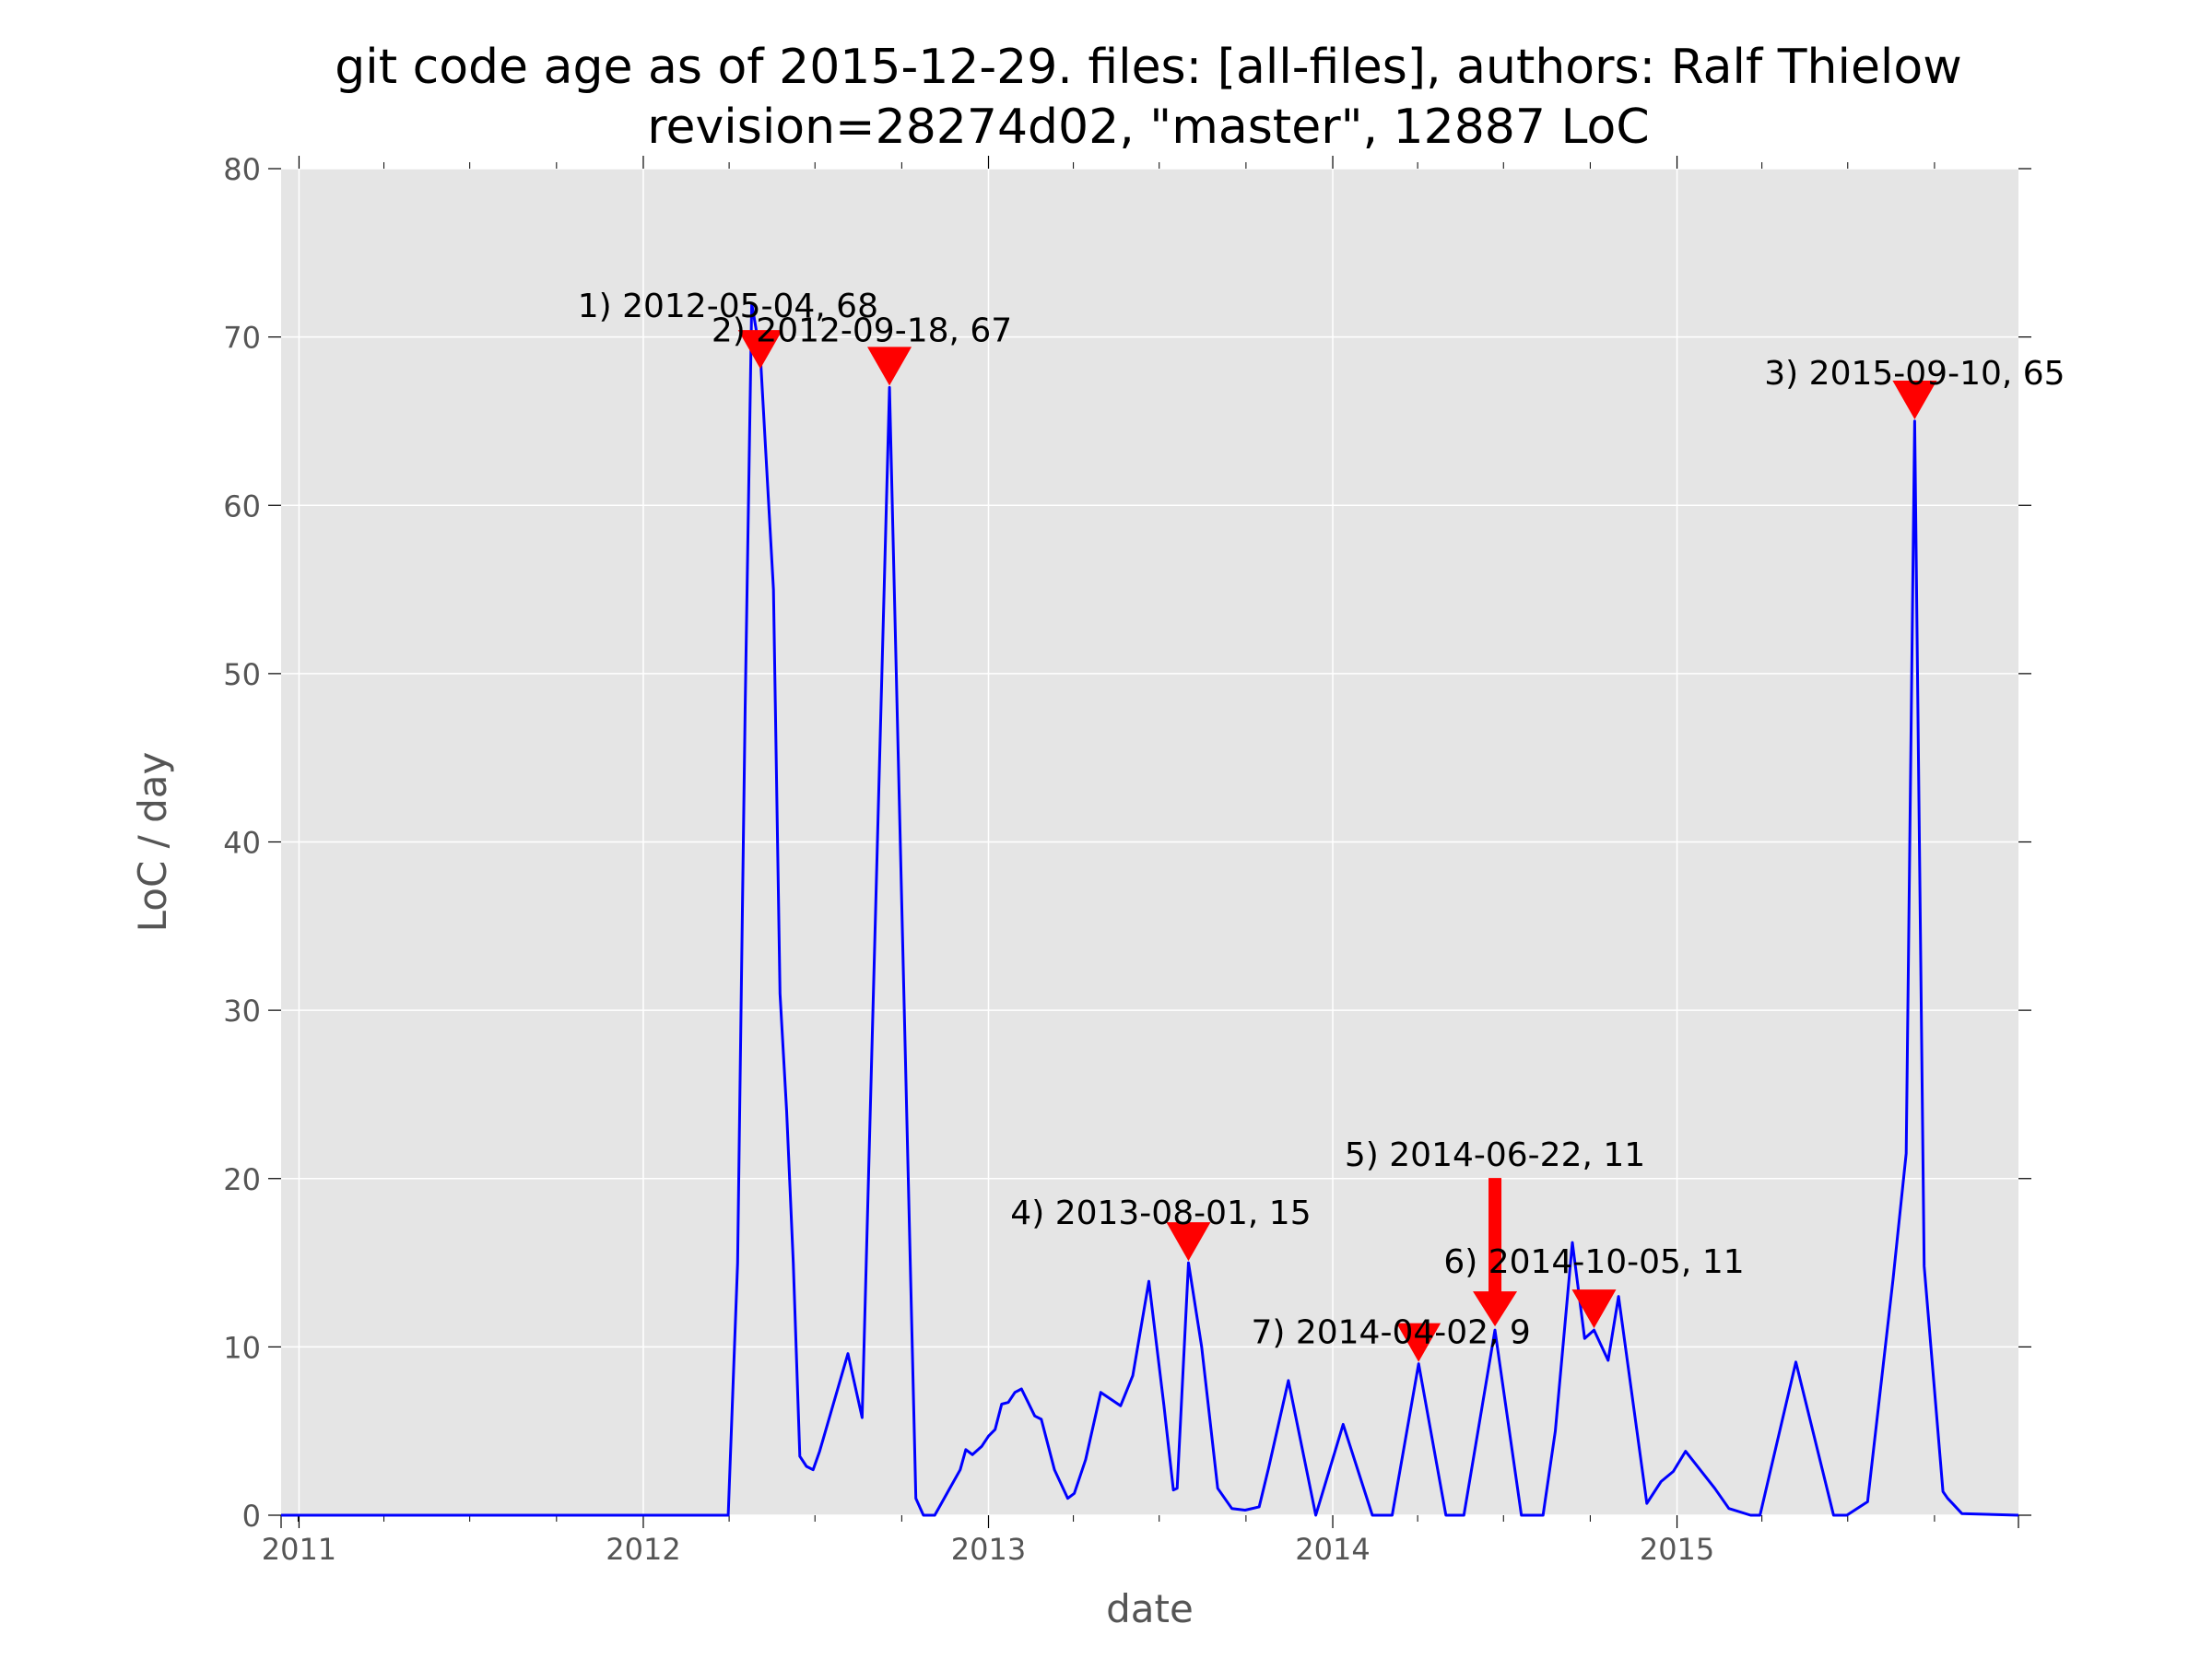 The image size is (2212, 1659). I want to click on y-tick-label: 80, so click(242, 169).